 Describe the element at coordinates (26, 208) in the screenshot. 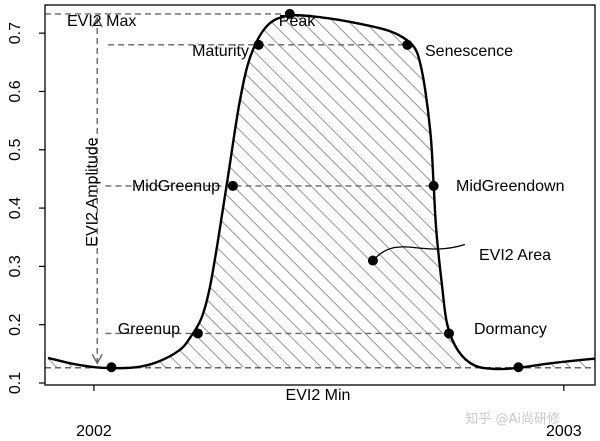

I see `y-axis: 0.1 0.2 0.3 0.4 0.5 0.6 0.7` at that location.